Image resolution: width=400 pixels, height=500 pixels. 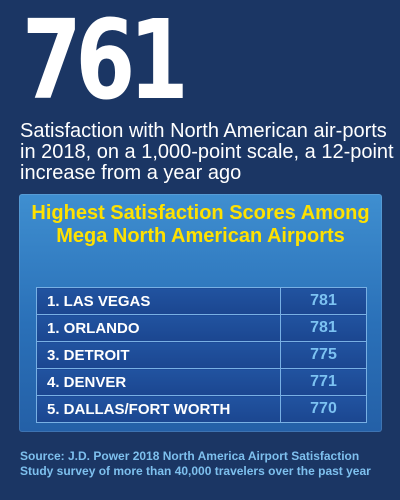 I want to click on airport-name: 4. DENVER, so click(x=158, y=382).